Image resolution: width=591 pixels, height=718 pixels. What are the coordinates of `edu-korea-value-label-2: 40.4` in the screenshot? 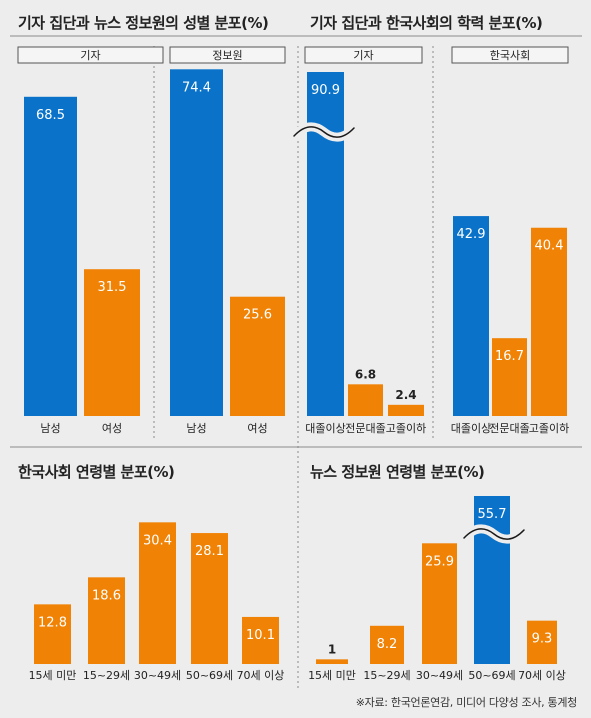 It's located at (549, 246).